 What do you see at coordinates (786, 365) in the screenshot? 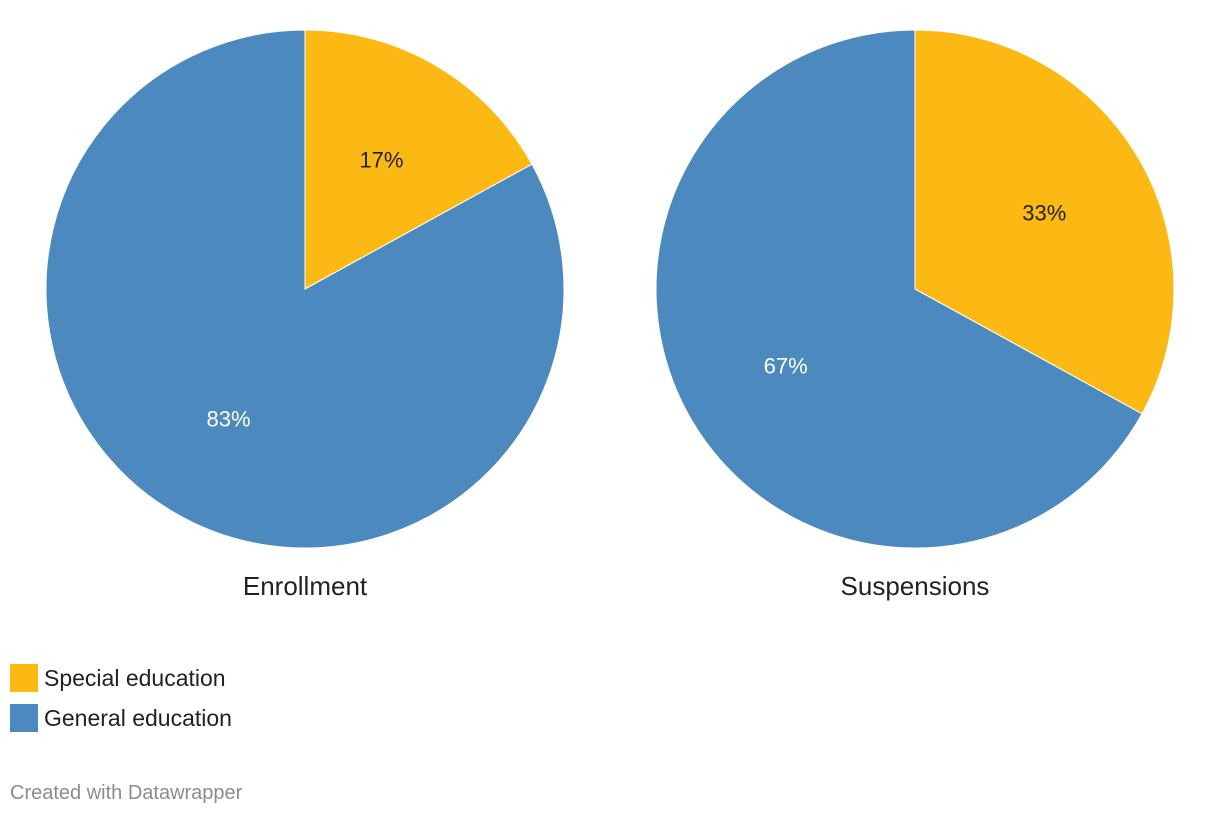
I see `slice-label-suspensions-general-education: 67%` at bounding box center [786, 365].